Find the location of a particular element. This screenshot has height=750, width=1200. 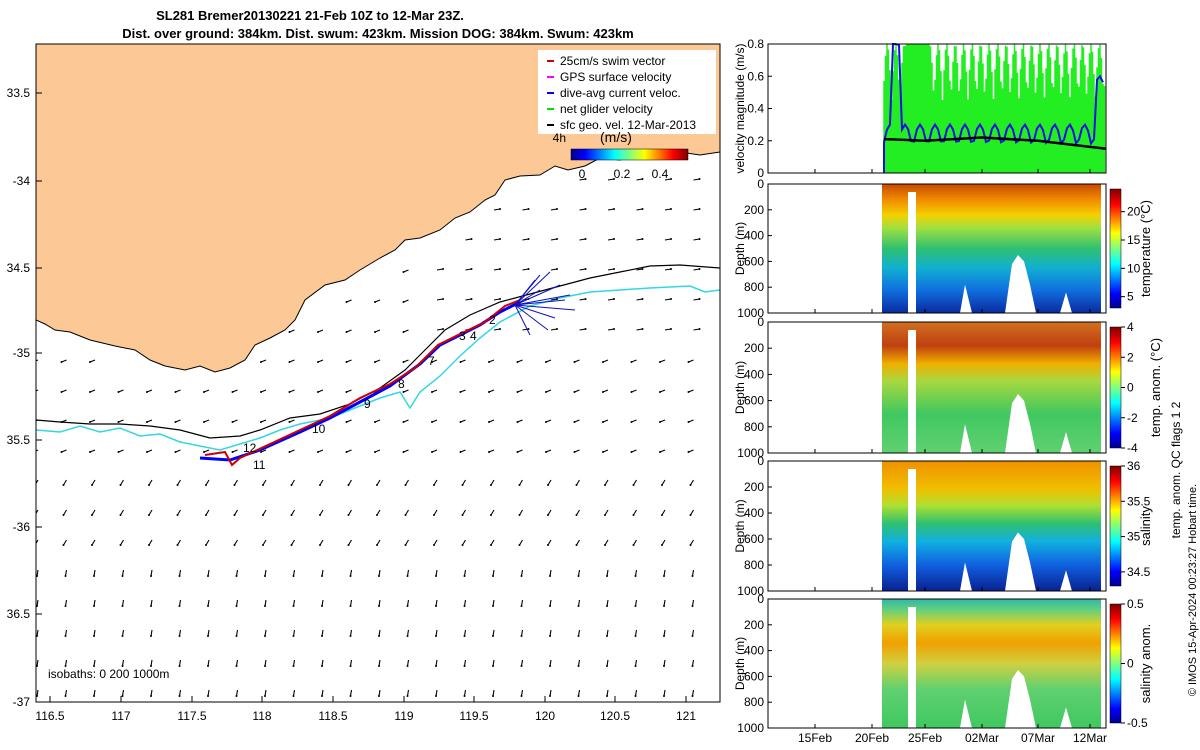

map-xtick-label: 117.5 is located at coordinates (191, 716).